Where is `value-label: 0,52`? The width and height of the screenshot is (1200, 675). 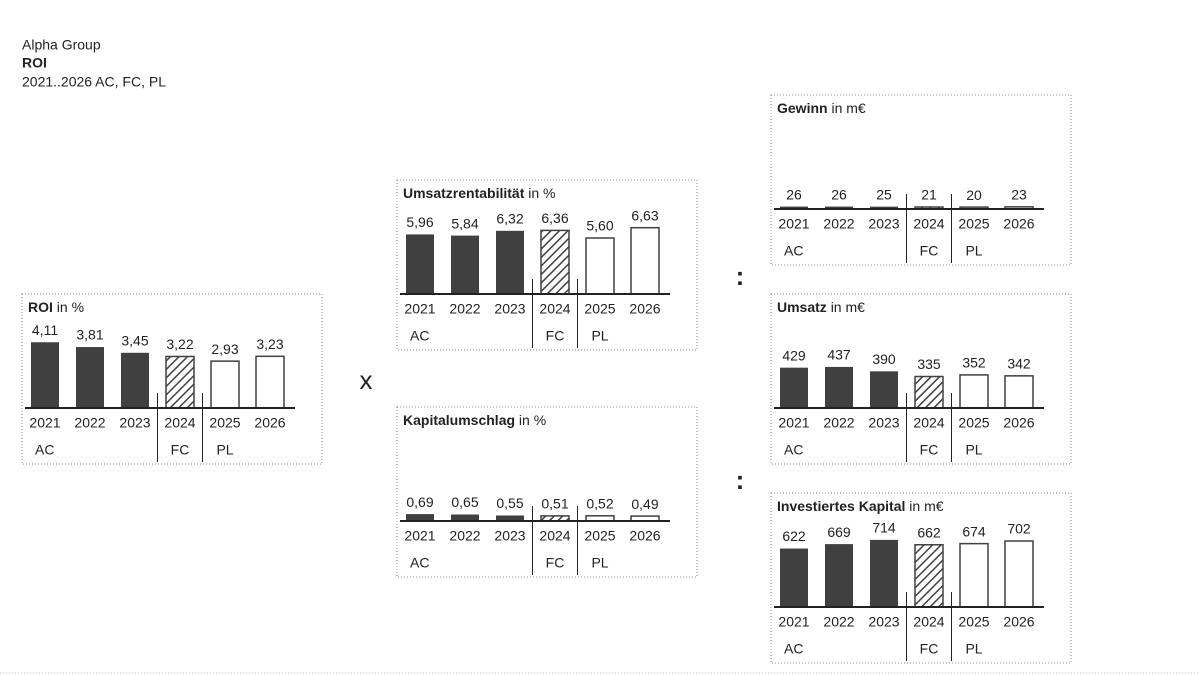 value-label: 0,52 is located at coordinates (599, 504).